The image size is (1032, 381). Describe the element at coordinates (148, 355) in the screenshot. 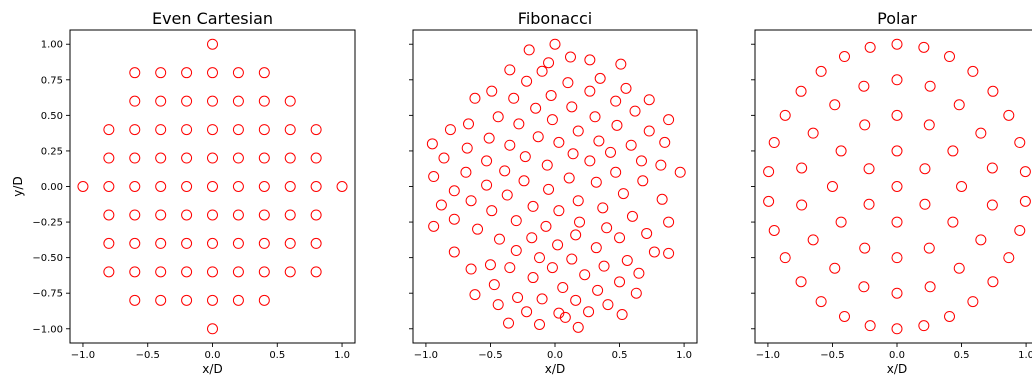

I see `x-tick-label: −0.5` at that location.